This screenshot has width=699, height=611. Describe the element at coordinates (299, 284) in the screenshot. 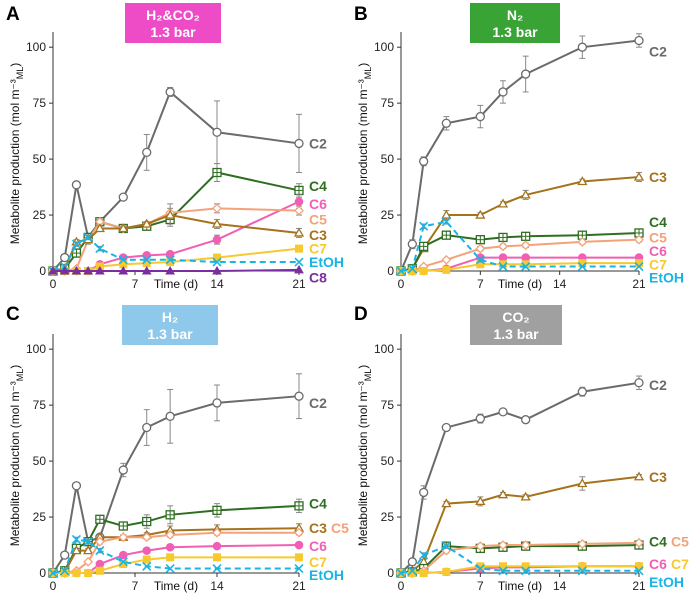

I see `panel-a-xtick-label: 21` at that location.